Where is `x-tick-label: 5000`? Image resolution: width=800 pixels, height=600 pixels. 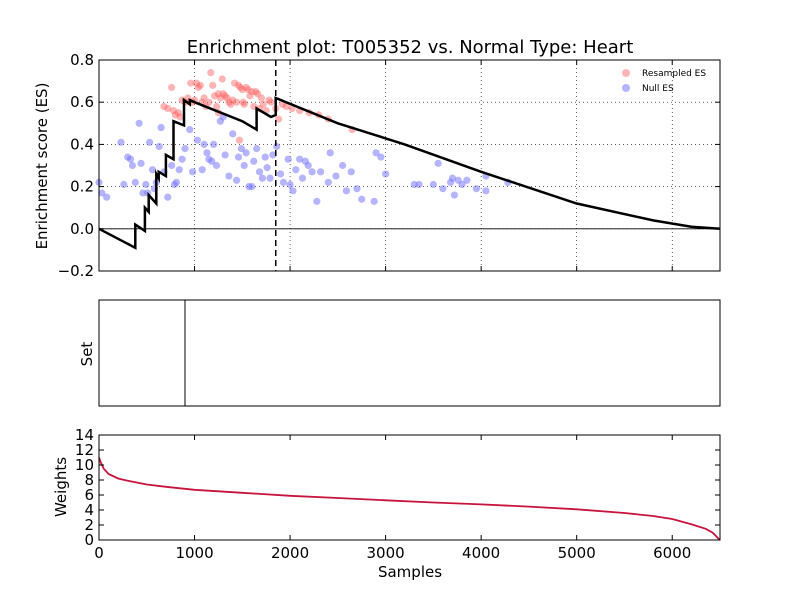 x-tick-label: 5000 is located at coordinates (577, 553).